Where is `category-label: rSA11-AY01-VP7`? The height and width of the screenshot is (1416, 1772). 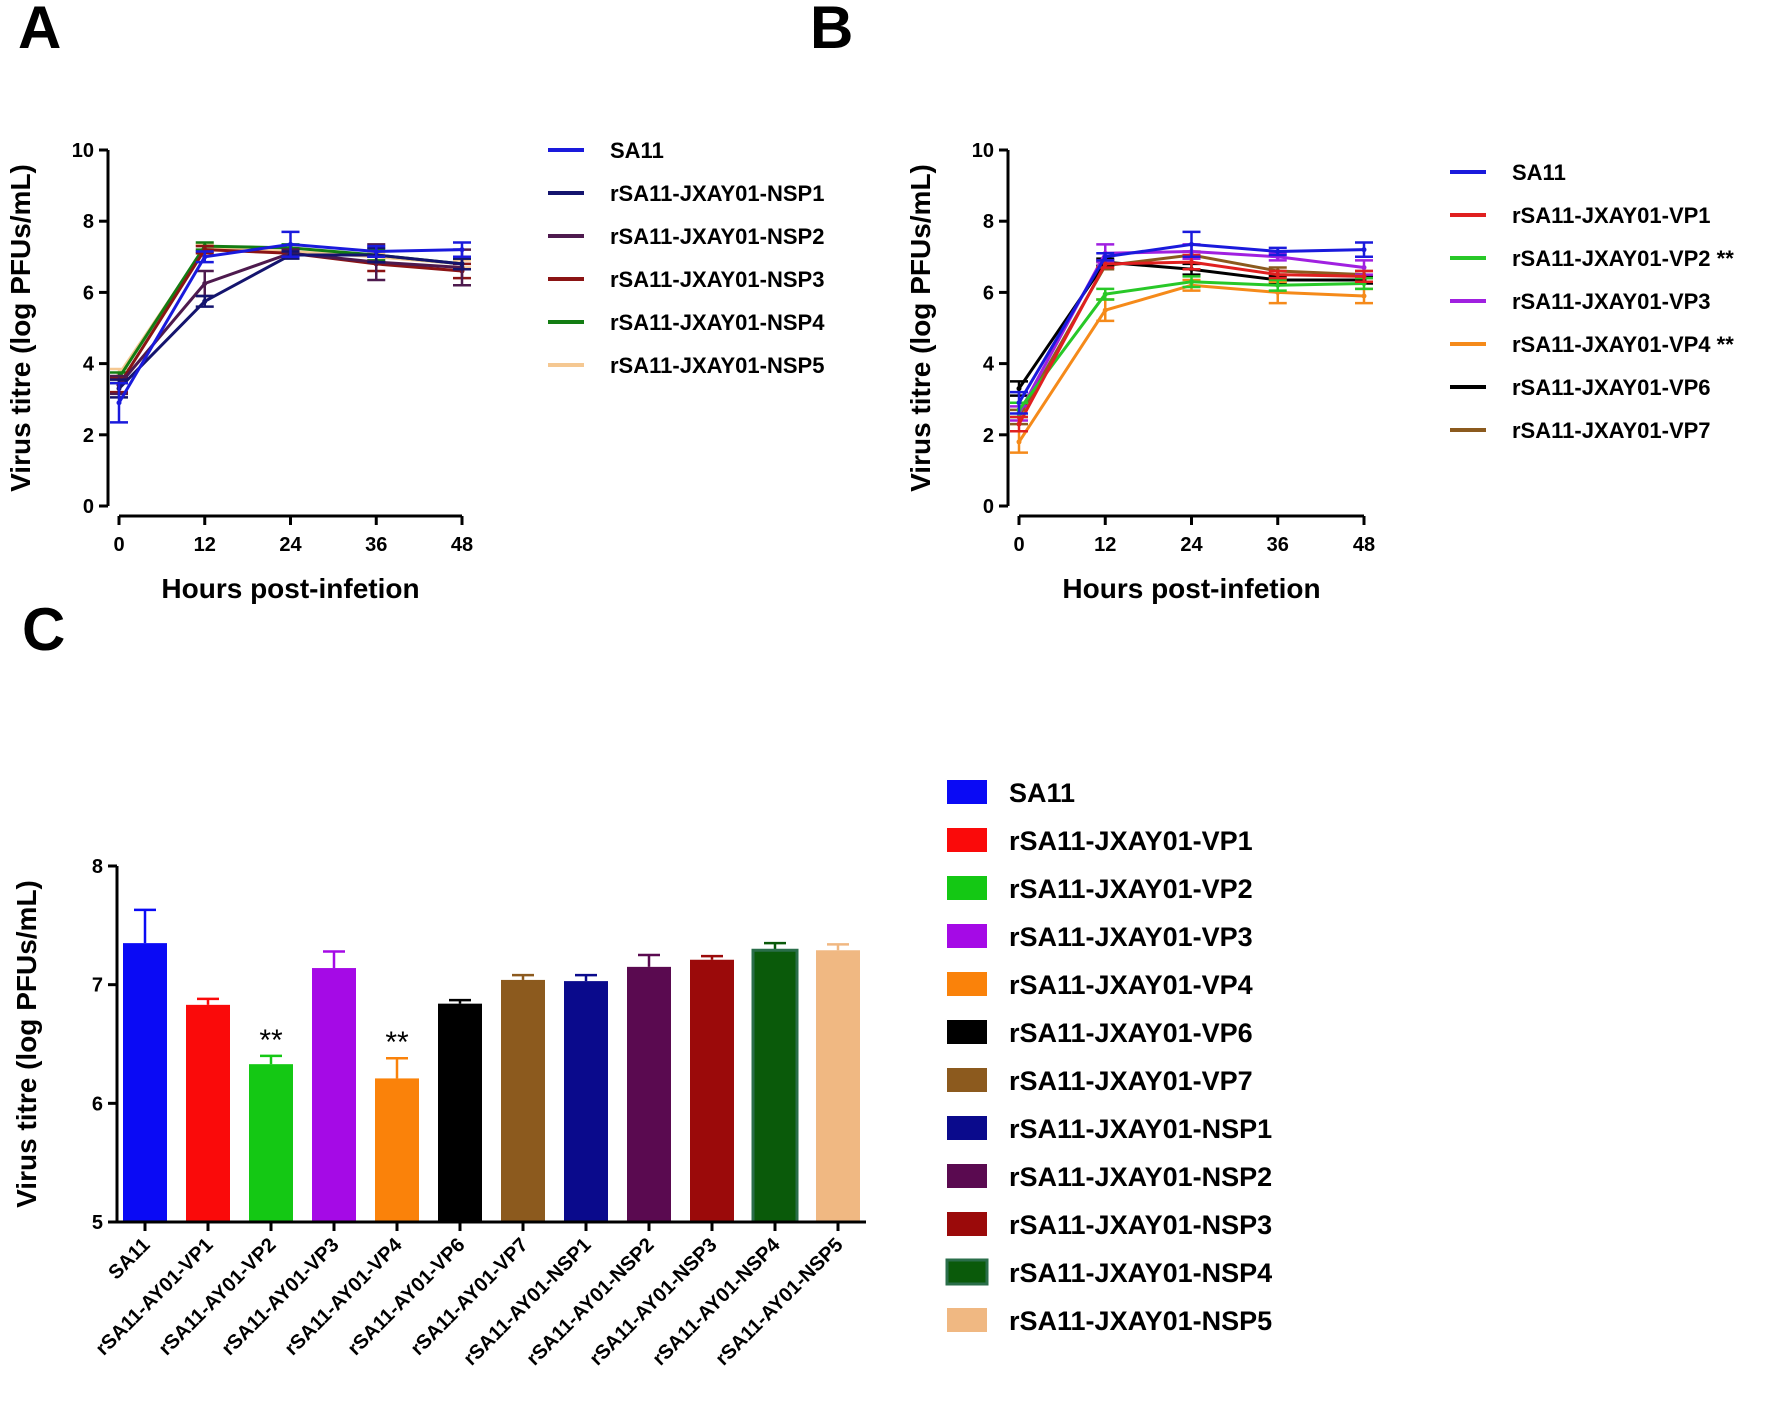 category-label: rSA11-AY01-VP7 is located at coordinates (470, 1297).